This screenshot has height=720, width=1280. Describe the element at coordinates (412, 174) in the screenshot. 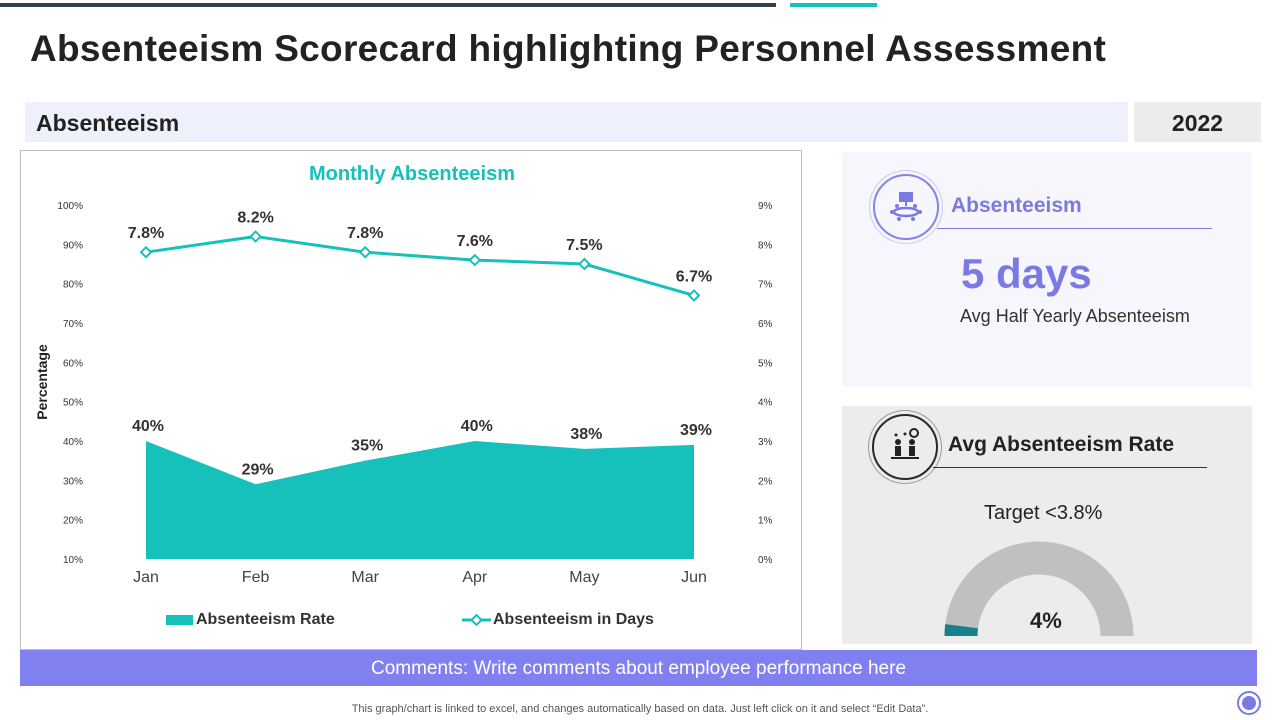

I see `chart-title: Monthly Absenteeism` at that location.